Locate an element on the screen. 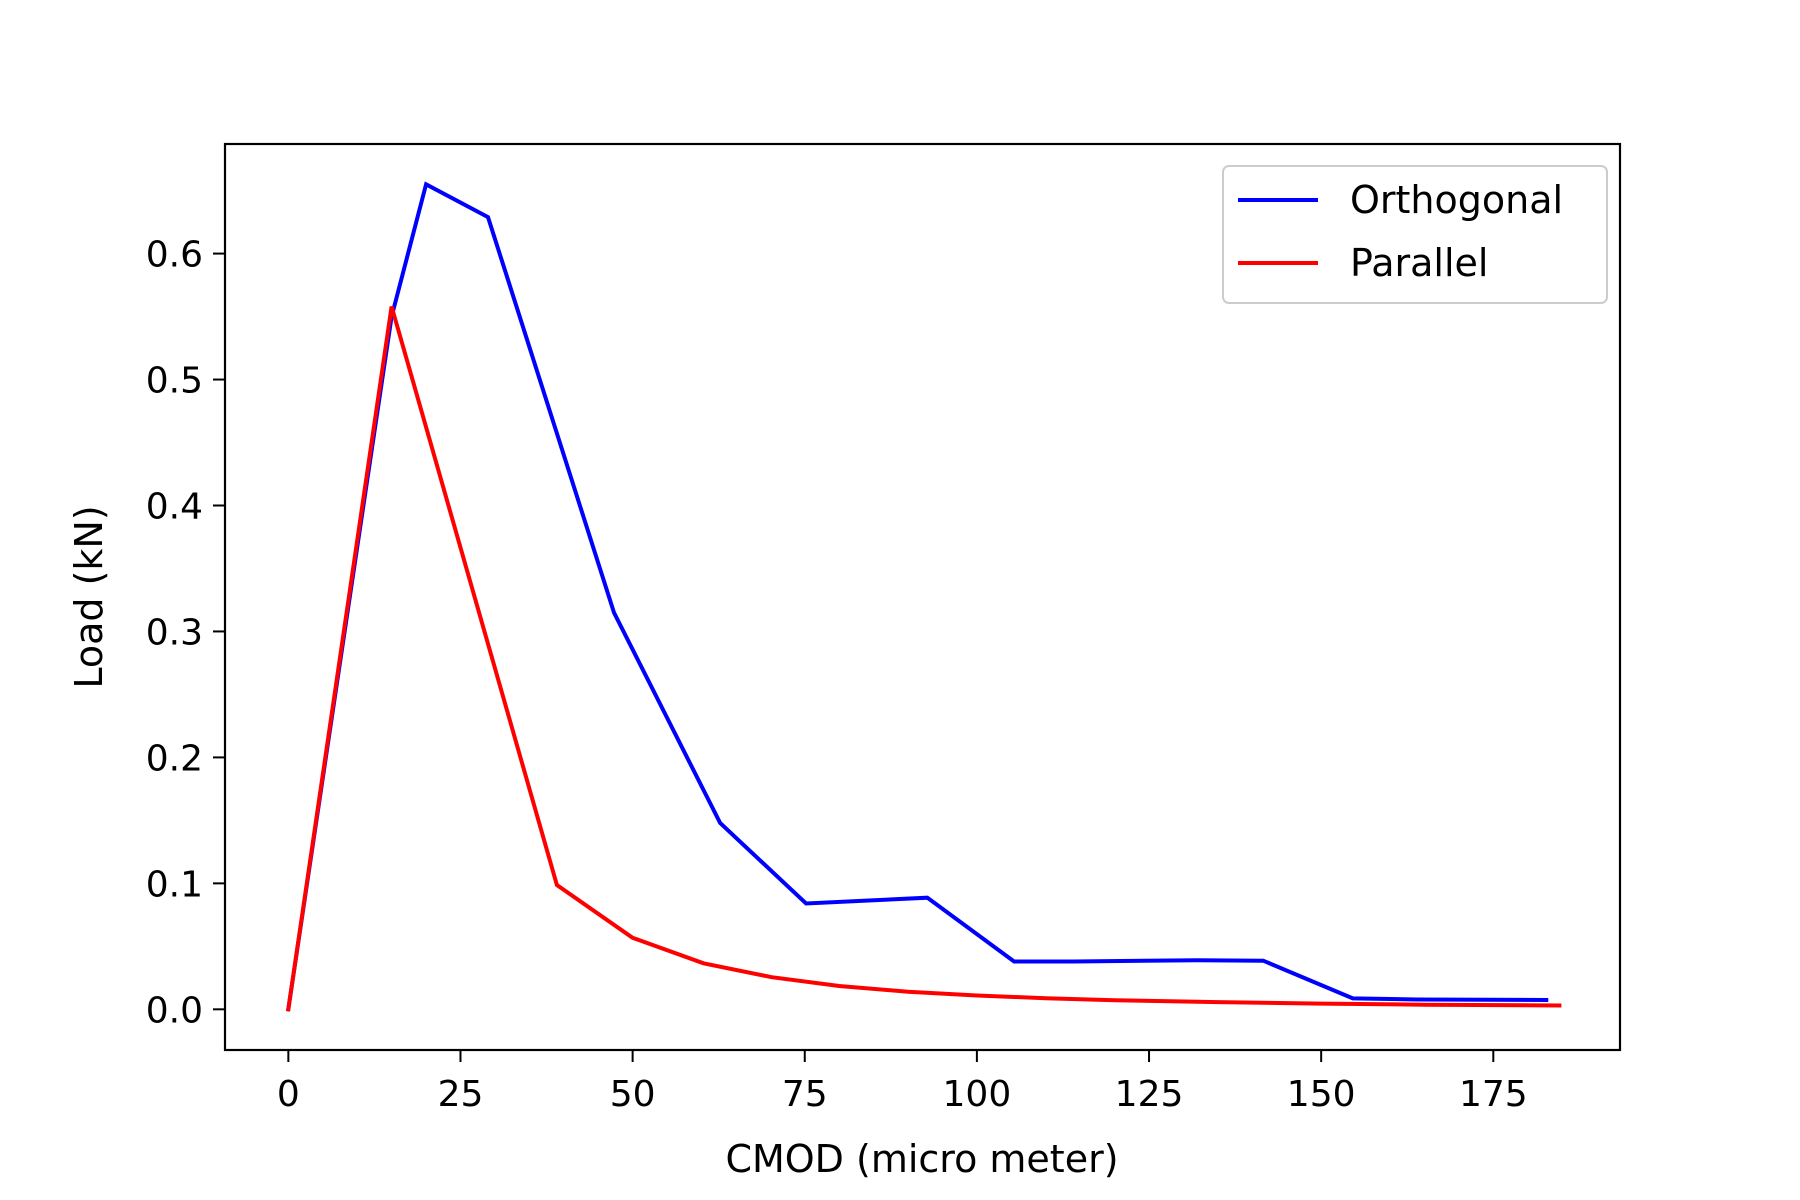 The height and width of the screenshot is (1200, 1800). legend-label-parallel: Parallel is located at coordinates (1419, 263).